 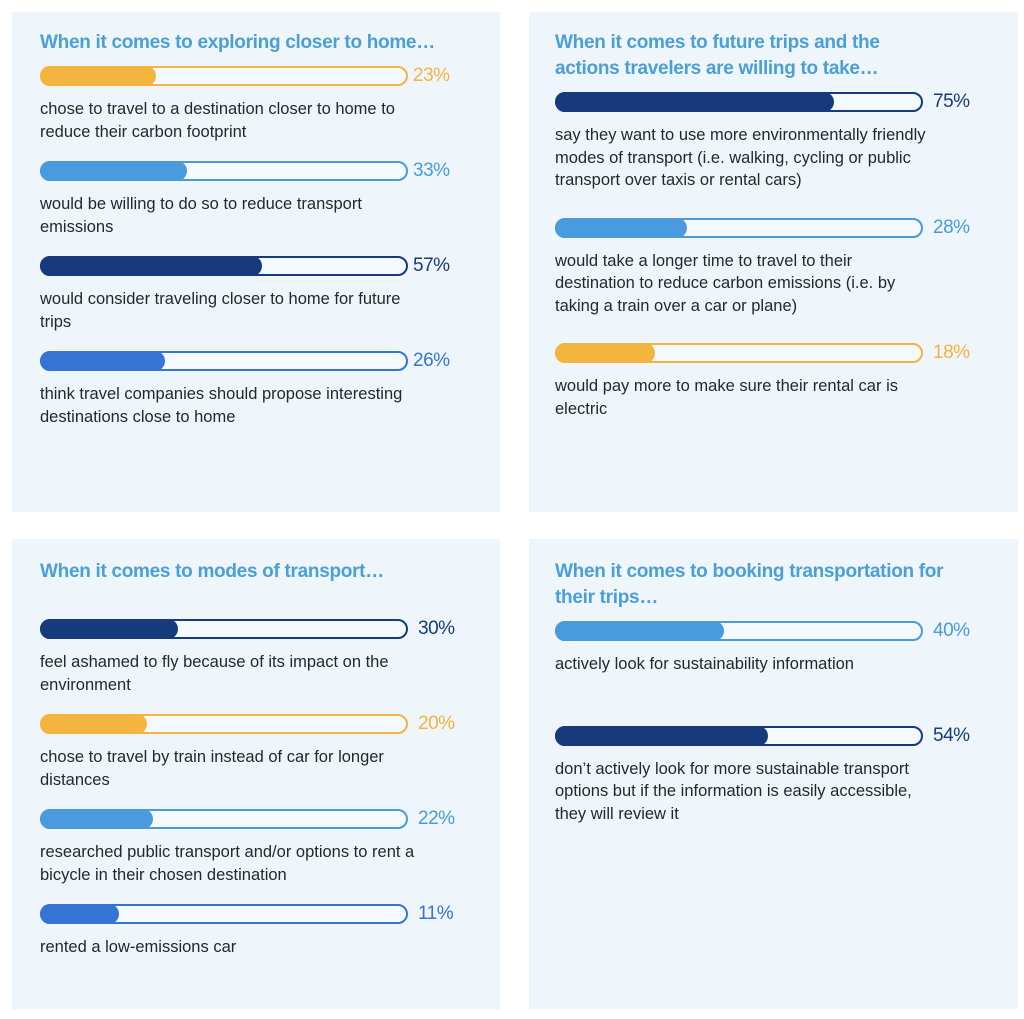 I want to click on bar-value-label: 57%, so click(x=431, y=265).